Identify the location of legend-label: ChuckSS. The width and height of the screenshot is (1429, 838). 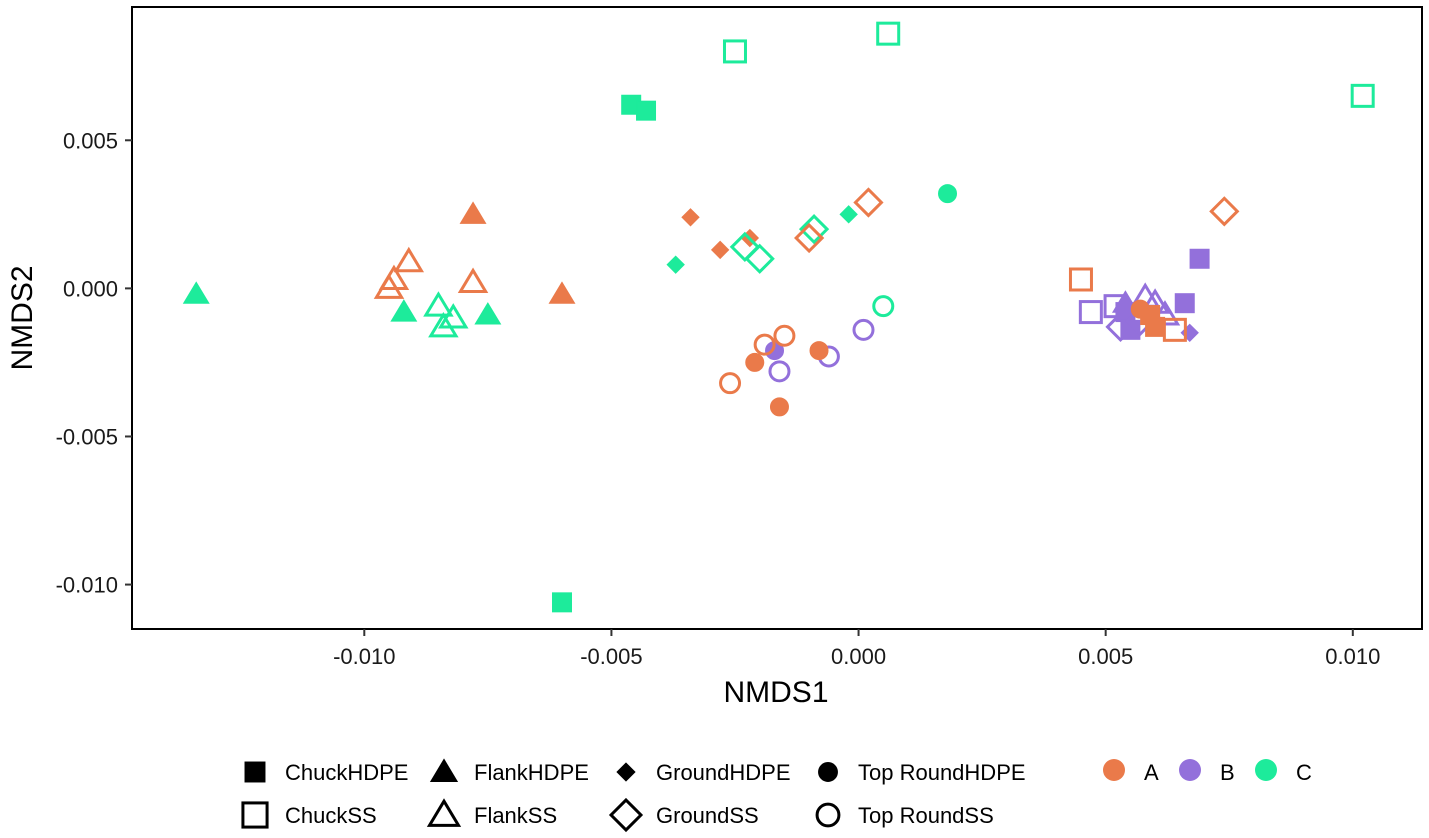
(331, 815).